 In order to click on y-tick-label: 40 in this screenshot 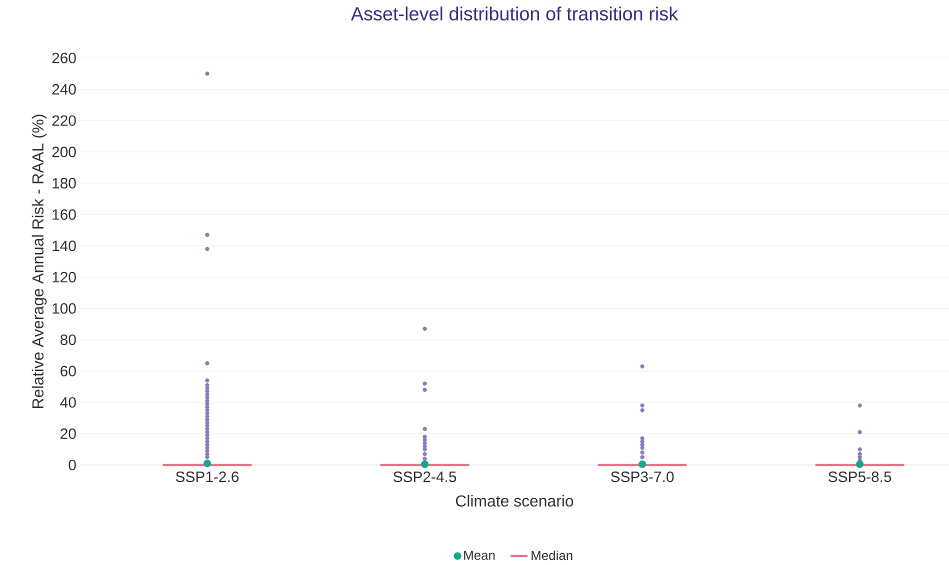, I will do `click(68, 402)`.